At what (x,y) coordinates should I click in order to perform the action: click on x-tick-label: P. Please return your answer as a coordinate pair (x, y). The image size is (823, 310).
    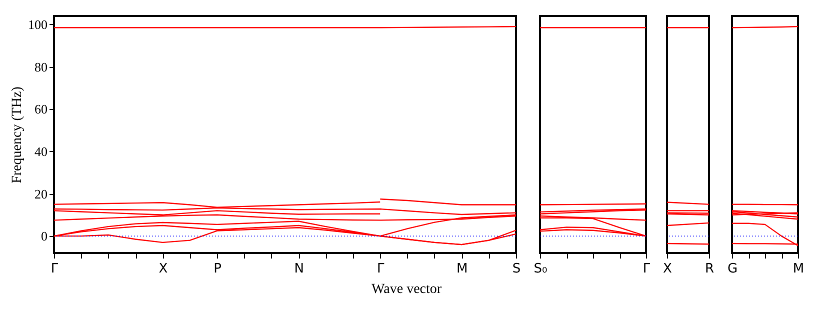
    Looking at the image, I should click on (218, 269).